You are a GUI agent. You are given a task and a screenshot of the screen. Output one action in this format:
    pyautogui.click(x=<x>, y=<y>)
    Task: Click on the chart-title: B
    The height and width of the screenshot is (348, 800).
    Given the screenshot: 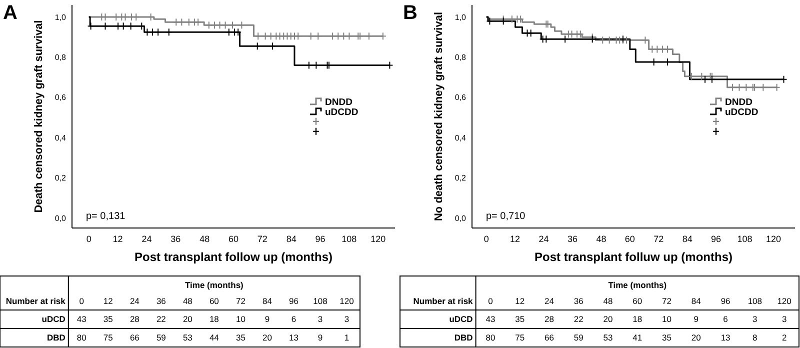 What is the action you would take?
    pyautogui.click(x=410, y=13)
    